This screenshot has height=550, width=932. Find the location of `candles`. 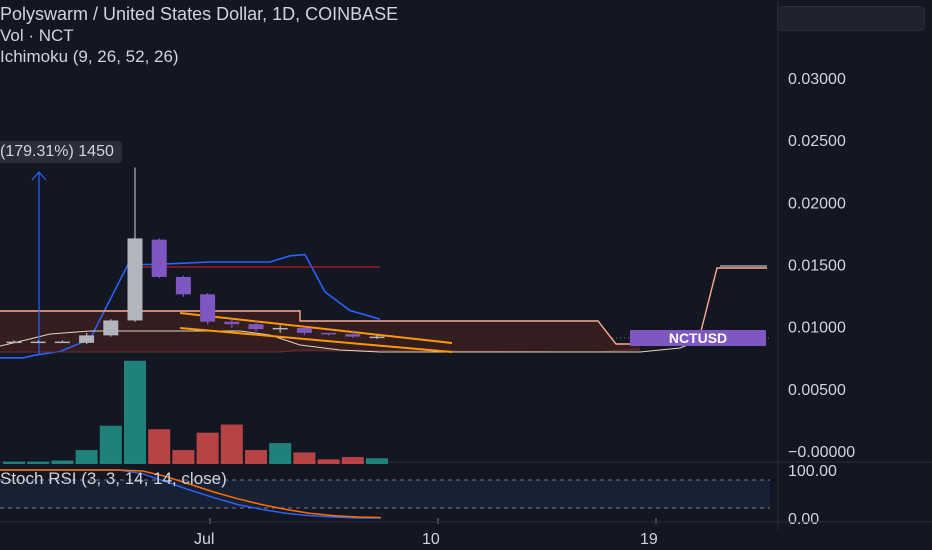

candles is located at coordinates (195, 256).